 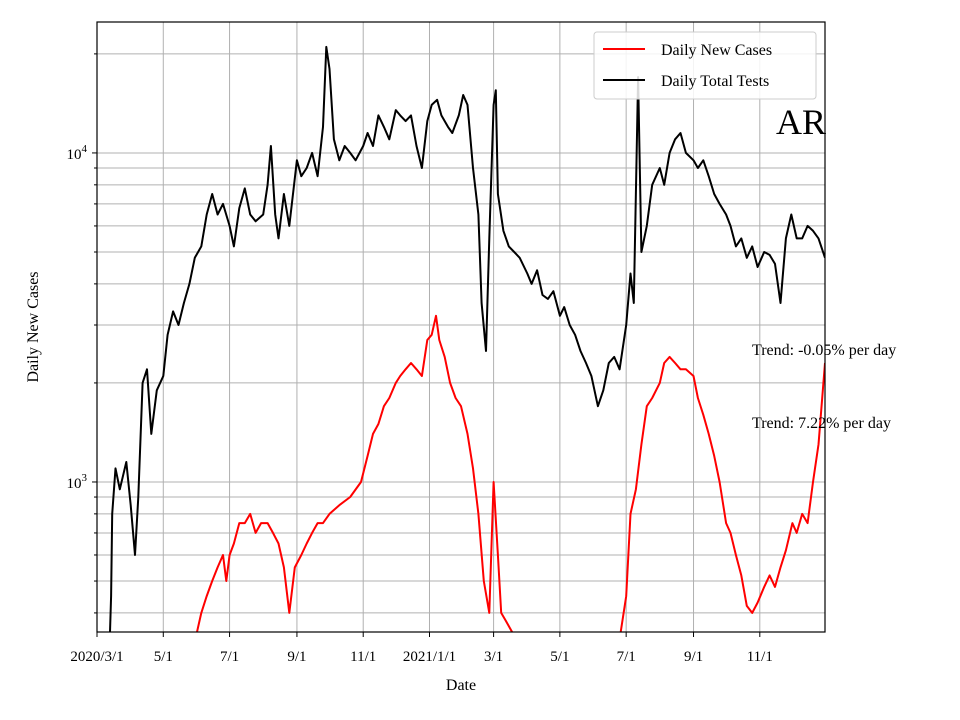 What do you see at coordinates (715, 81) in the screenshot?
I see `legend-label-tests: Daily Total Tests` at bounding box center [715, 81].